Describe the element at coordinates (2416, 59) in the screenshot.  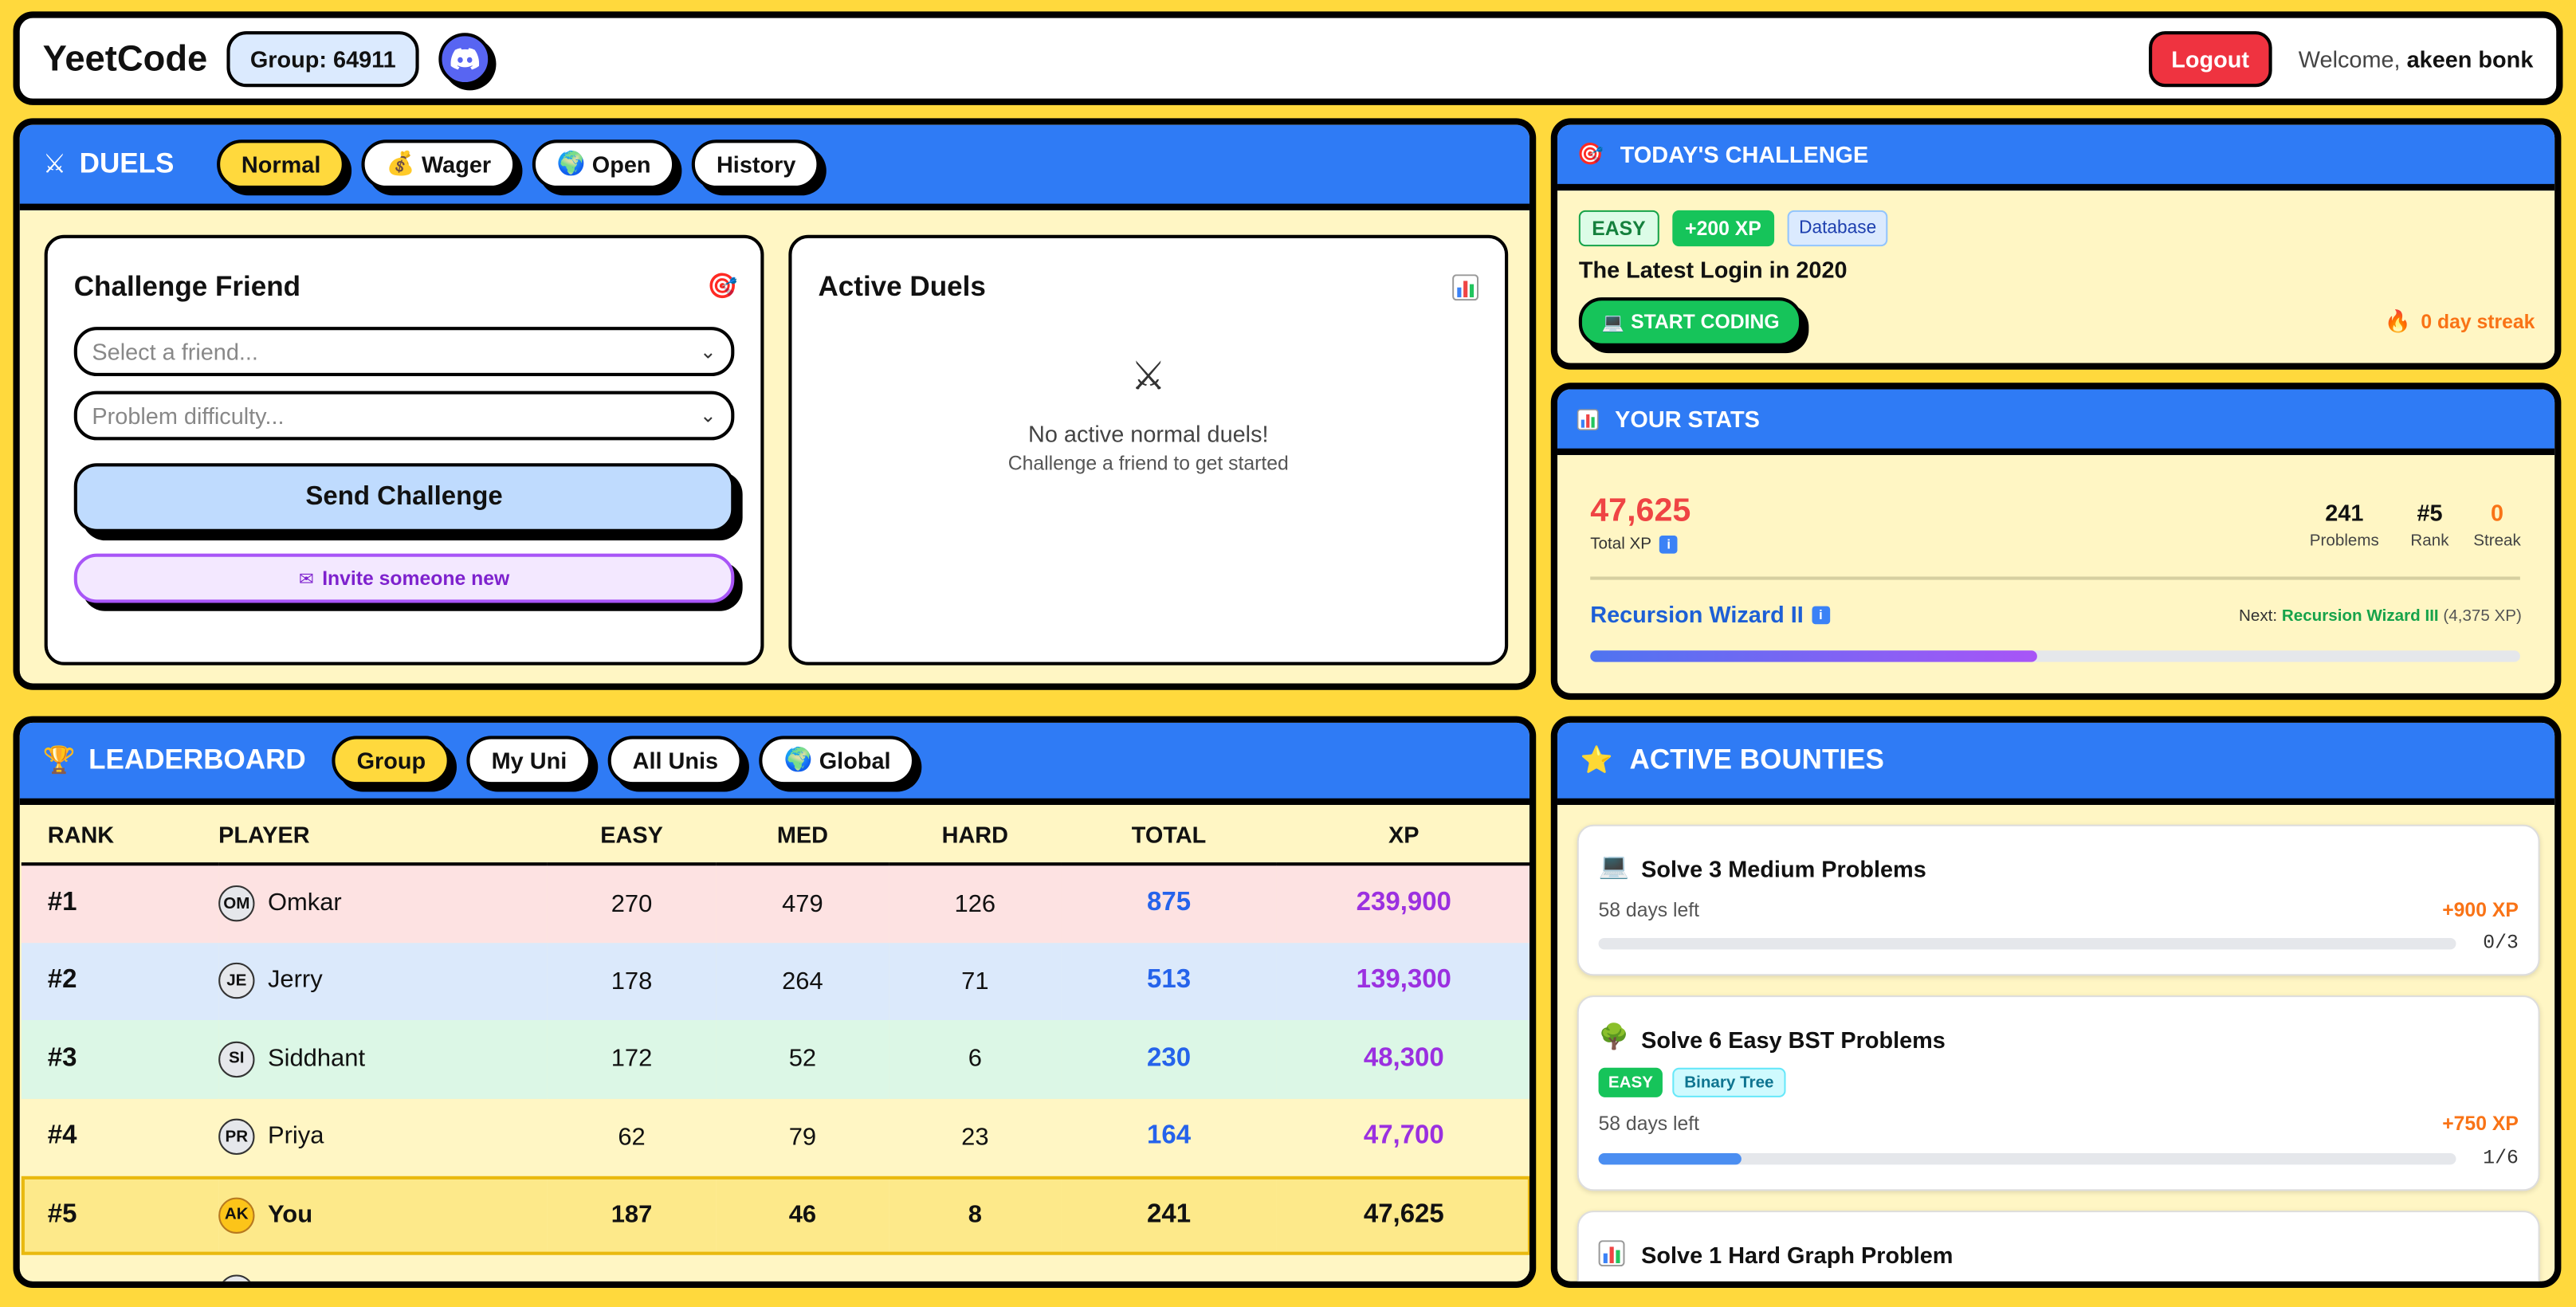
I see `welcome-text: Welcome, akeen bonk` at that location.